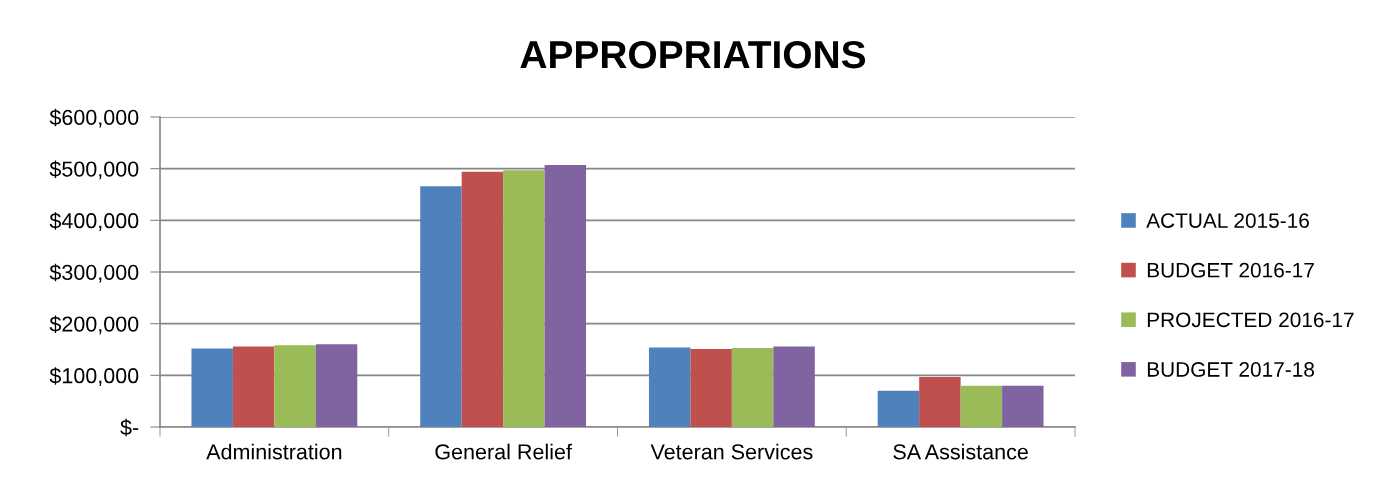  Describe the element at coordinates (94, 273) in the screenshot. I see `y-tick-label: $300,000` at that location.